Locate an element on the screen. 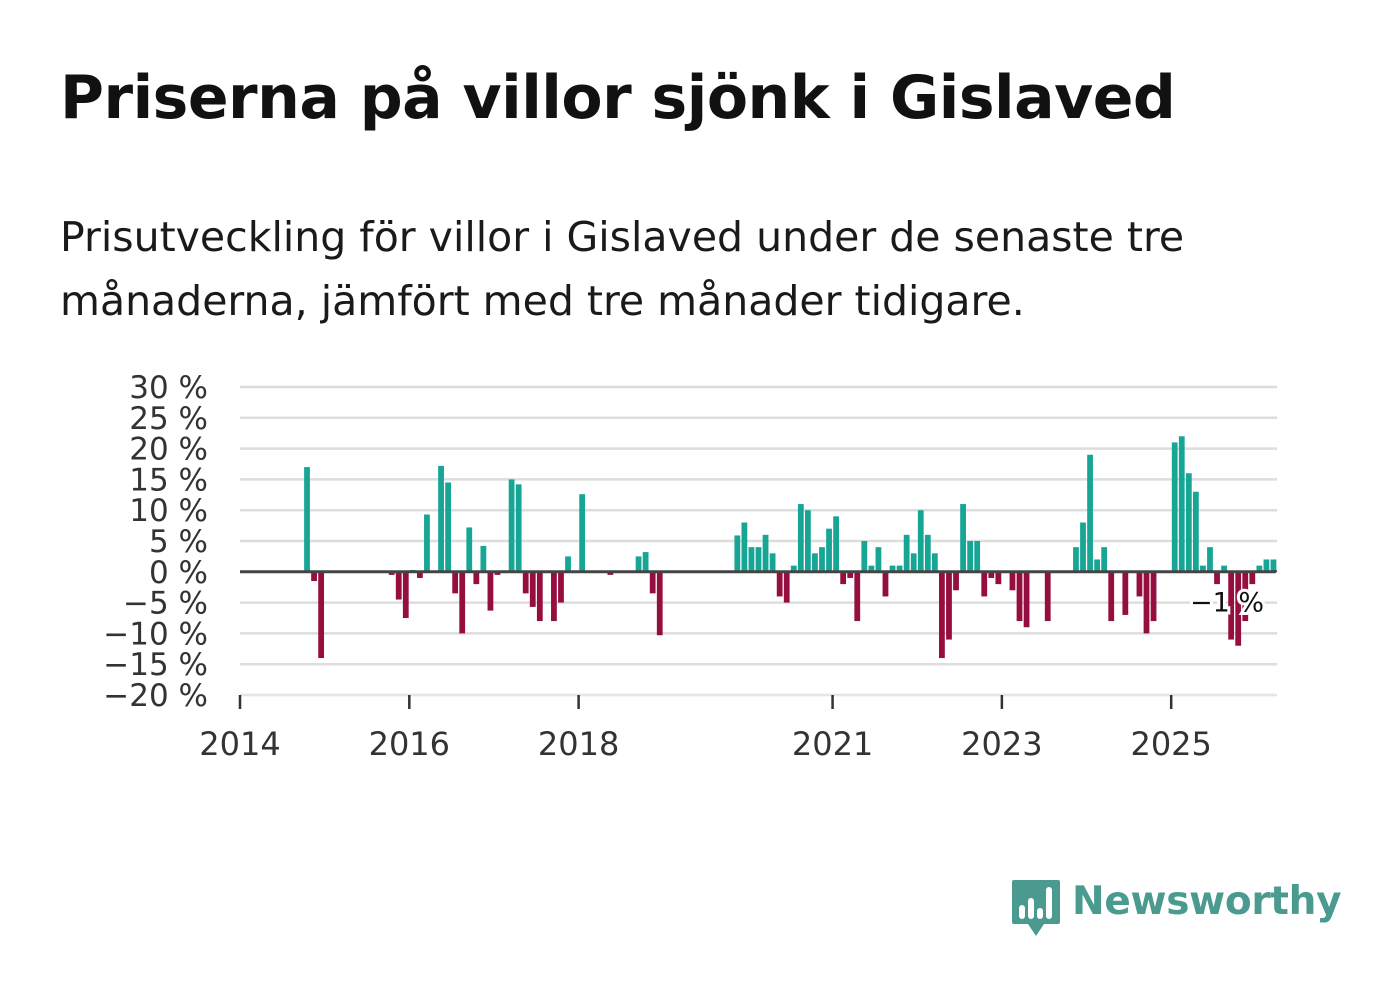  y-tick-label: −10 % is located at coordinates (155, 634).